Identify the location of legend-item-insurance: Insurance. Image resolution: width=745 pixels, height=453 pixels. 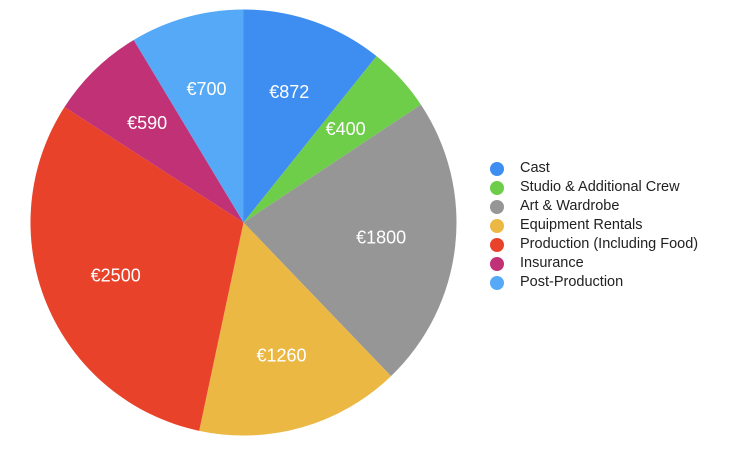
(594, 263).